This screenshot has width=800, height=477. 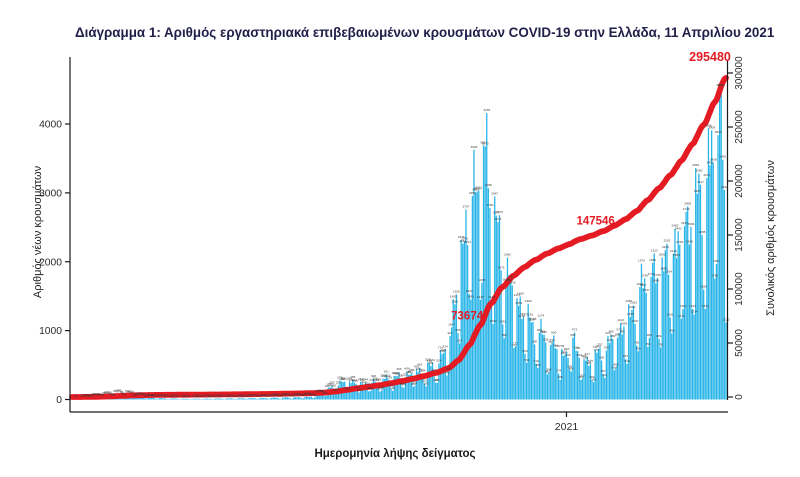 I want to click on bar-value-label: 676, so click(x=443, y=350).